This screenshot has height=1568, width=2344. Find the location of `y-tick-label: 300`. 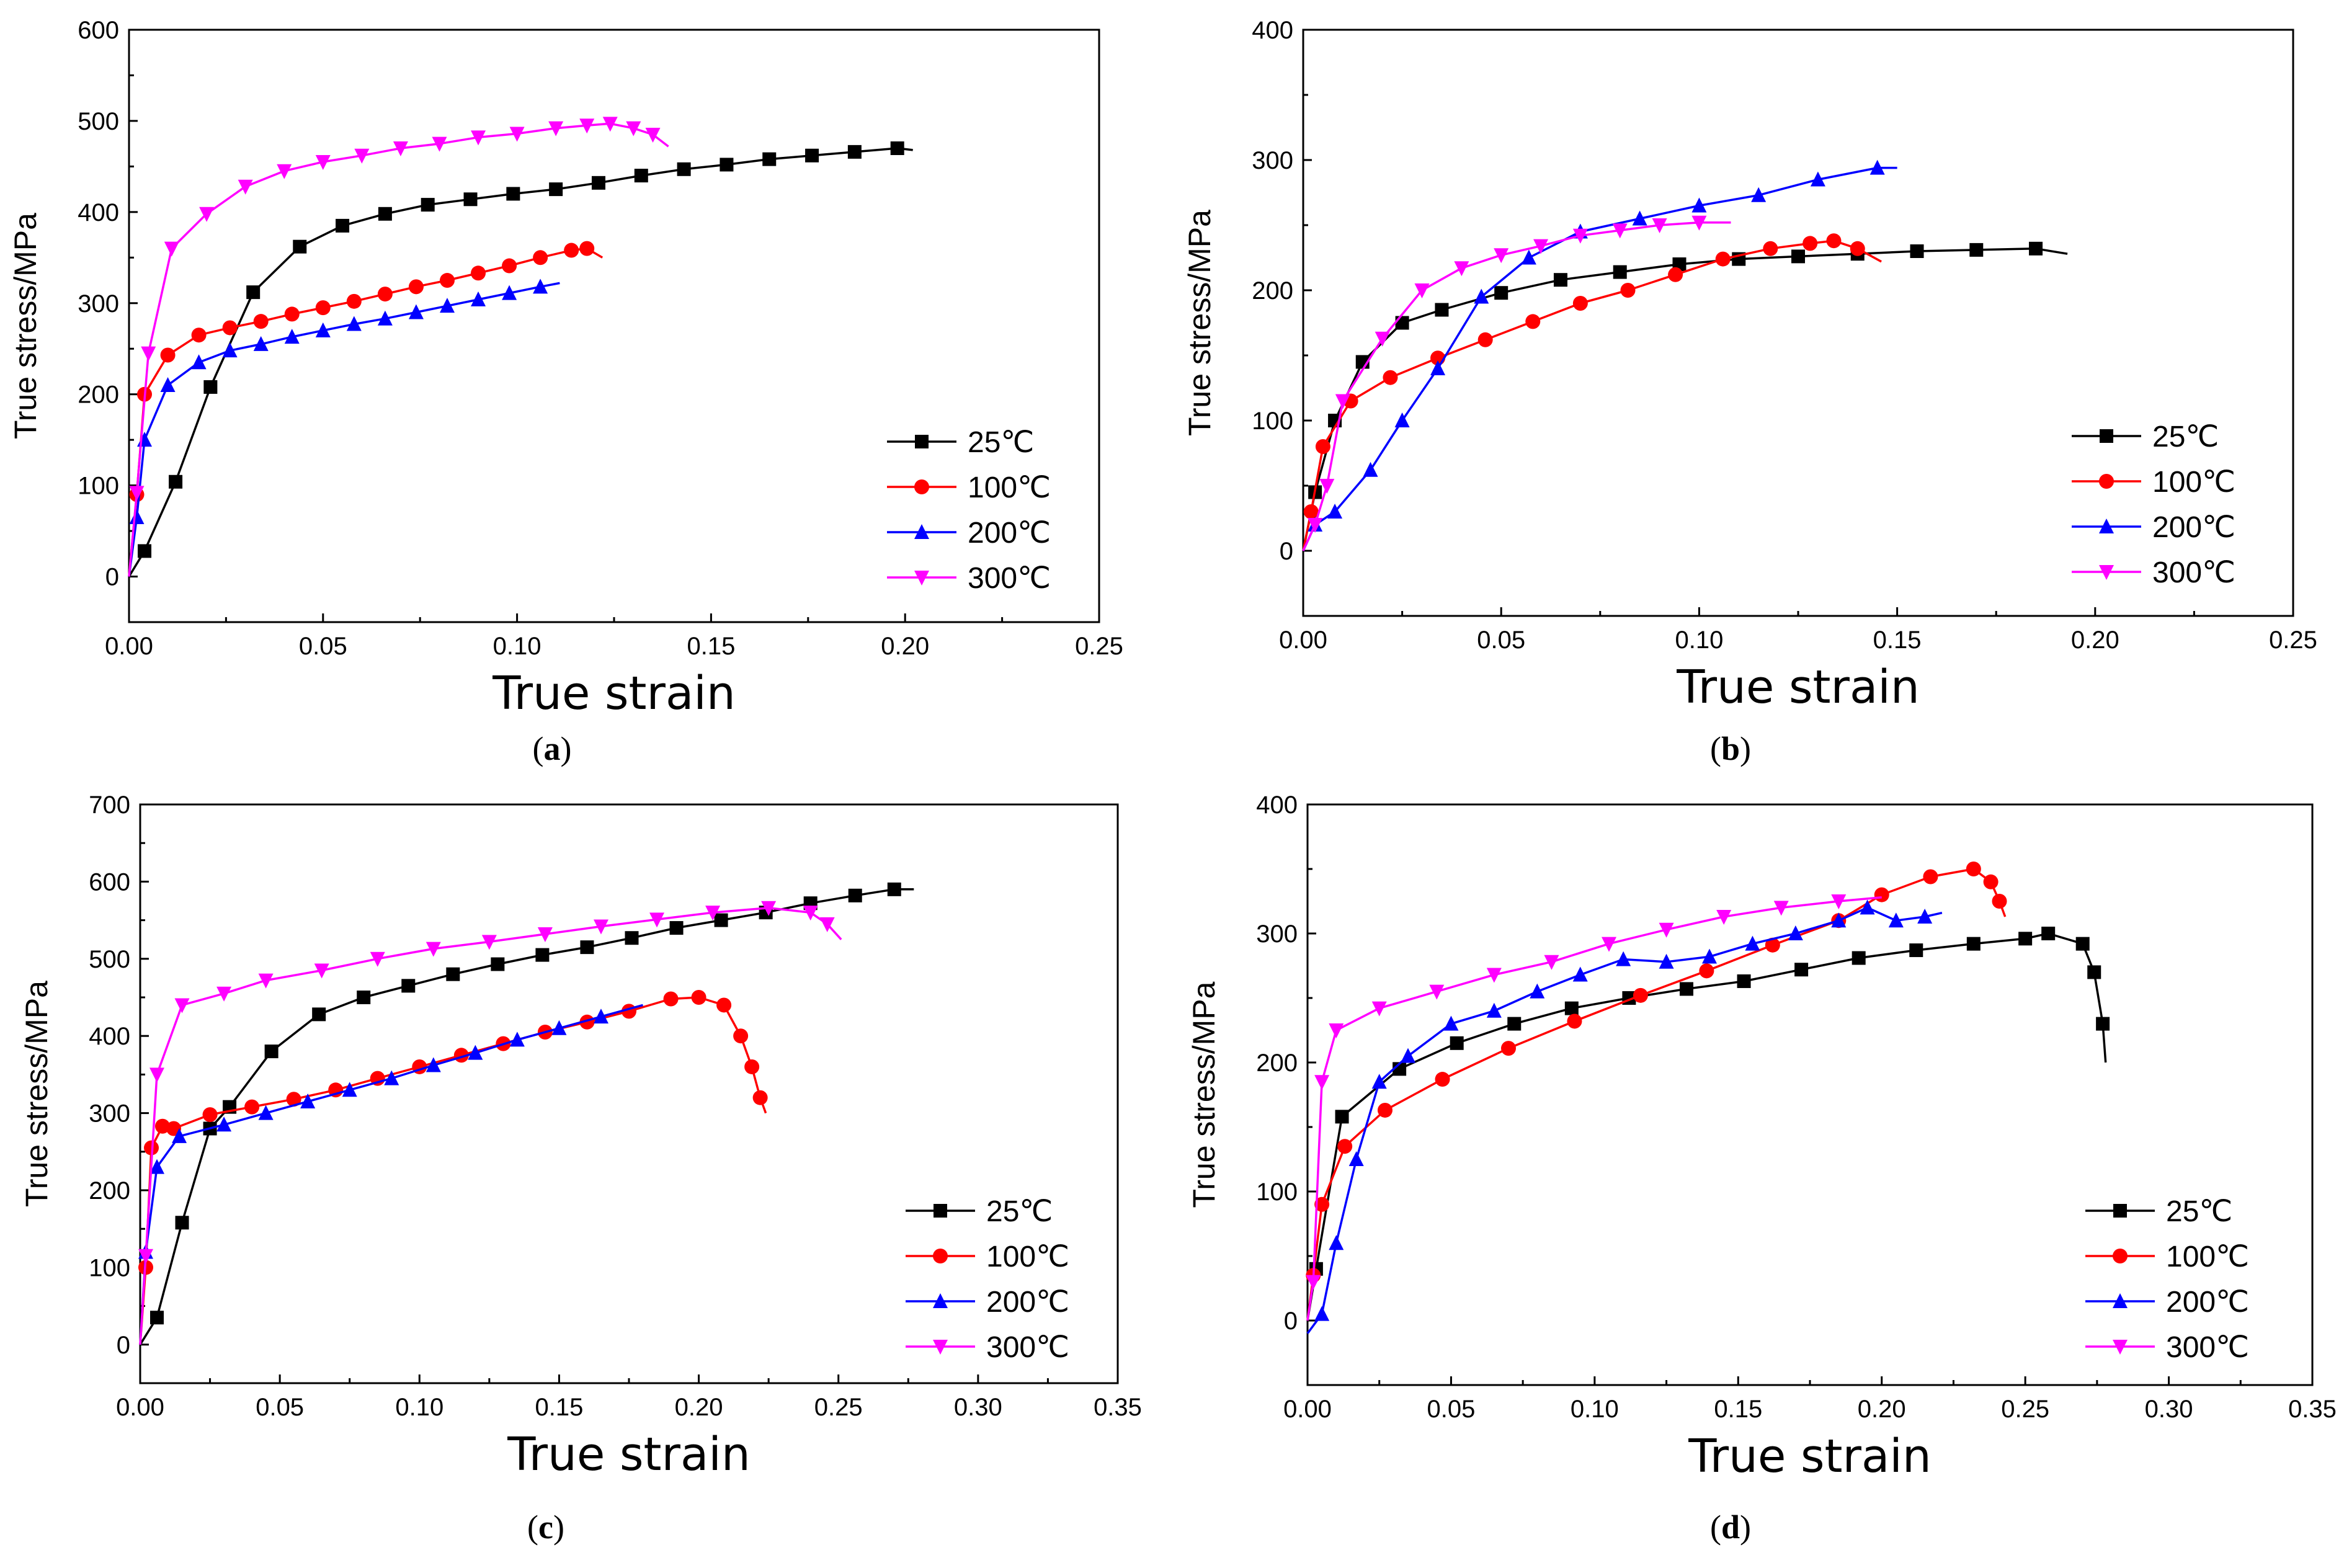

y-tick-label: 300 is located at coordinates (99, 304).